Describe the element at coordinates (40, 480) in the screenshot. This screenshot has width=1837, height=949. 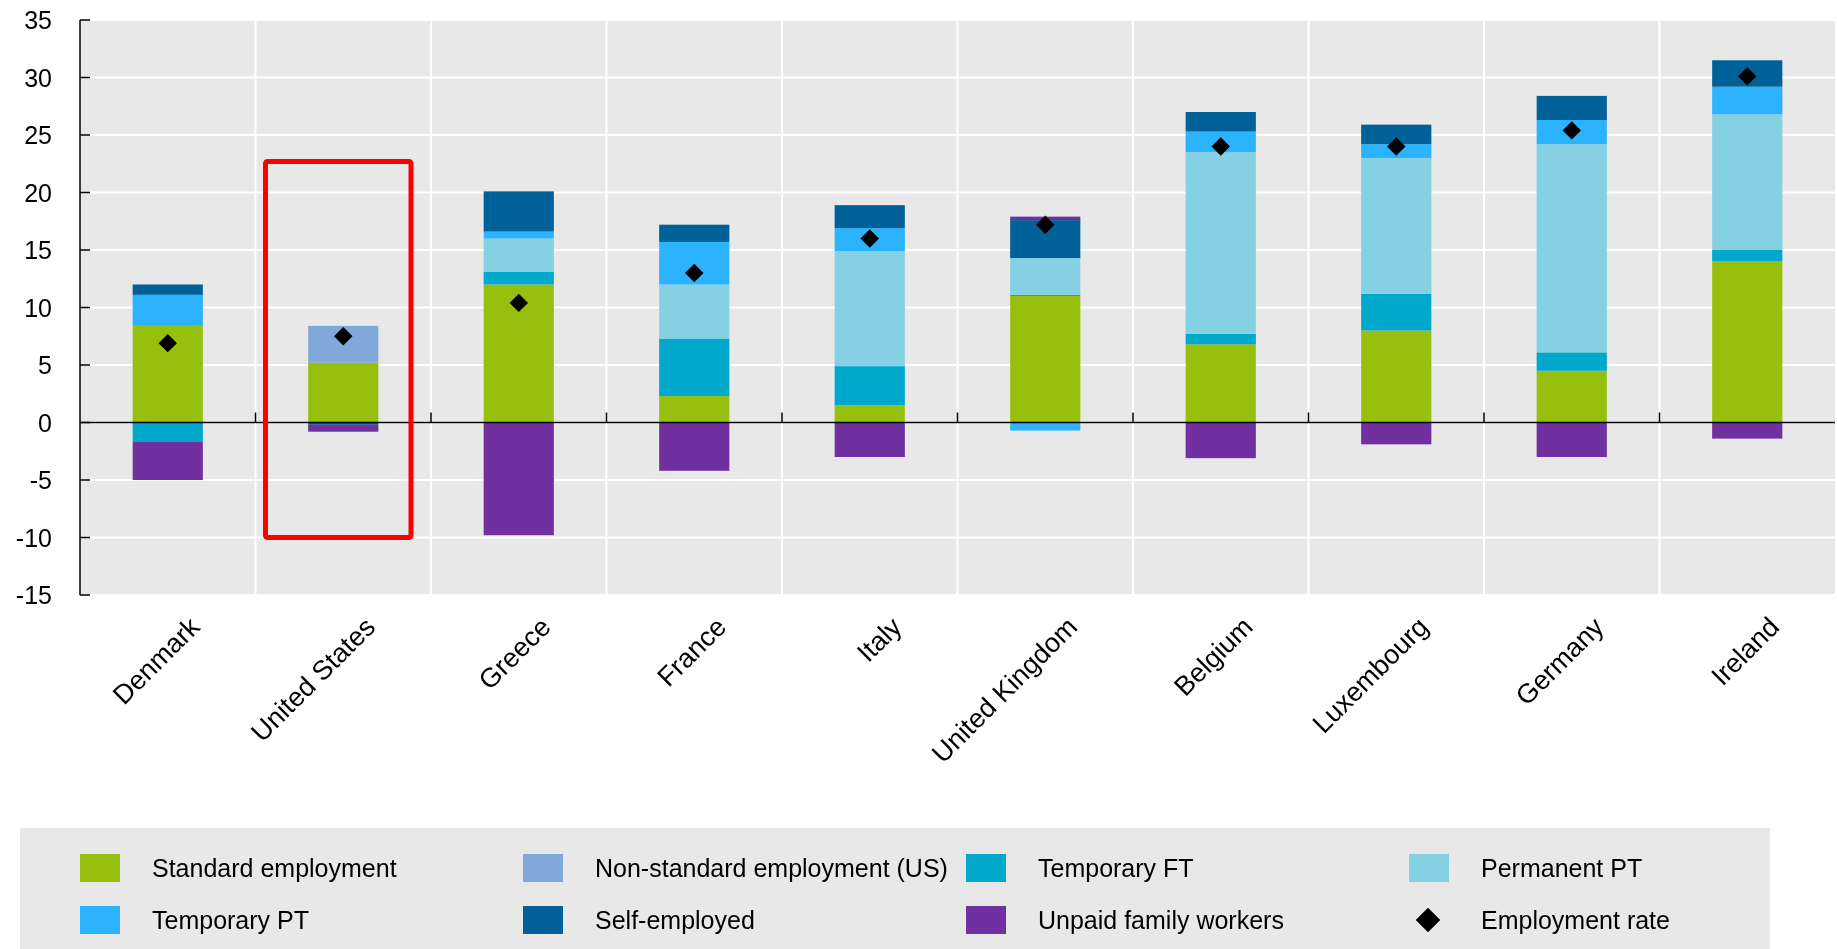
I see `y-tick-label: -5` at that location.